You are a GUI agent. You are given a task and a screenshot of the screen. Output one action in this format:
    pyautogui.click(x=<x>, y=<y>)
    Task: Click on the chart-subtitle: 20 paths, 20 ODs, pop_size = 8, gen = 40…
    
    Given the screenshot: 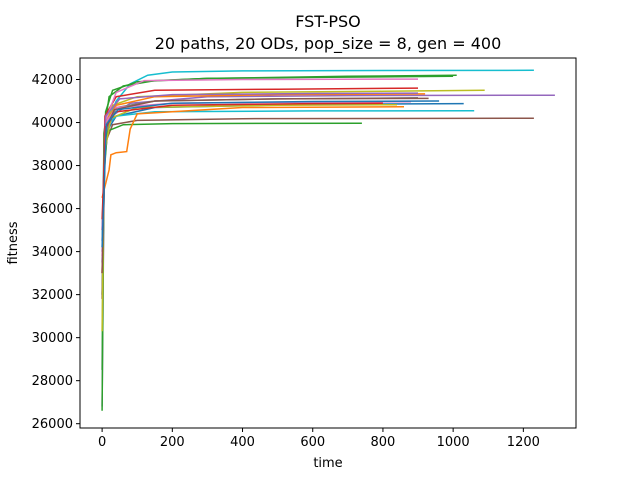 What is the action you would take?
    pyautogui.click(x=328, y=44)
    